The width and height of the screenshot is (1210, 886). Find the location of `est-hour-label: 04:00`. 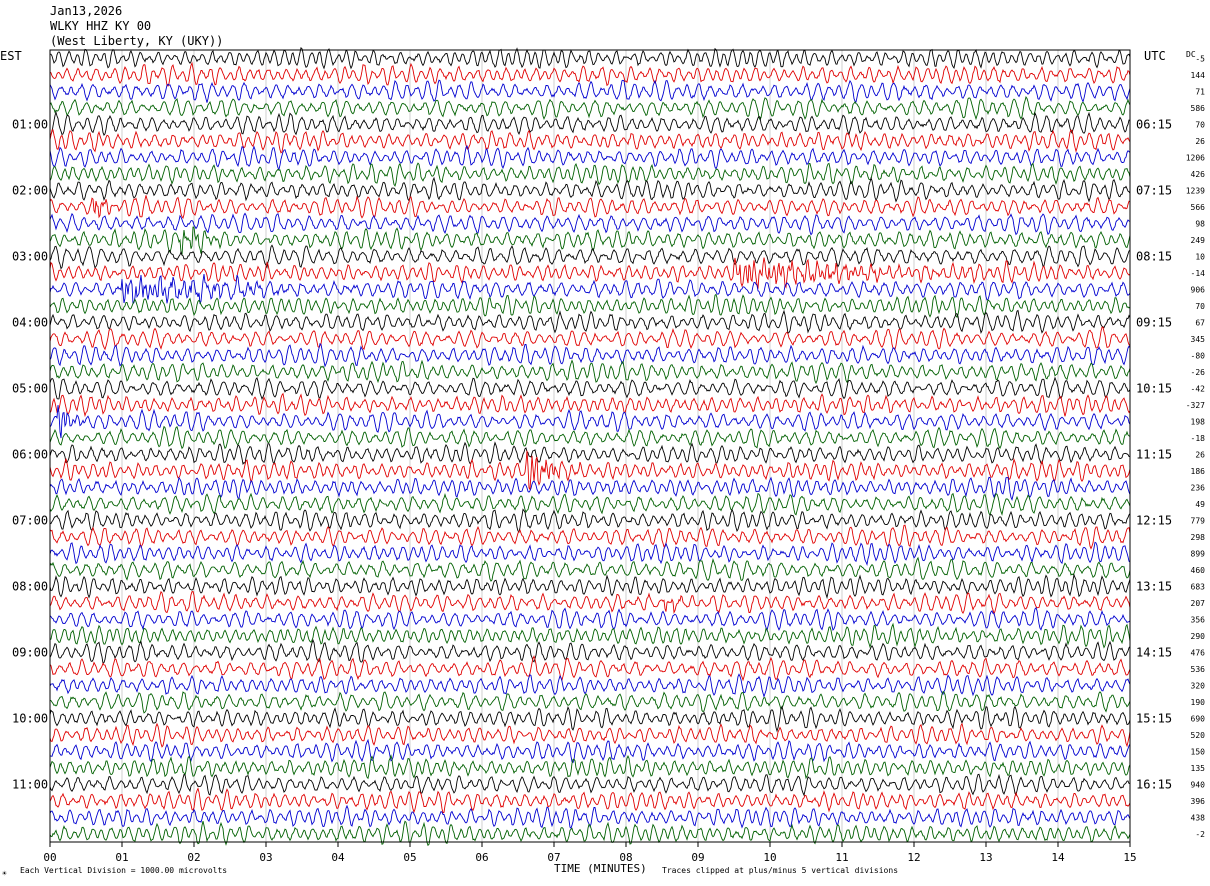

est-hour-label: 04:00 is located at coordinates (30, 322).